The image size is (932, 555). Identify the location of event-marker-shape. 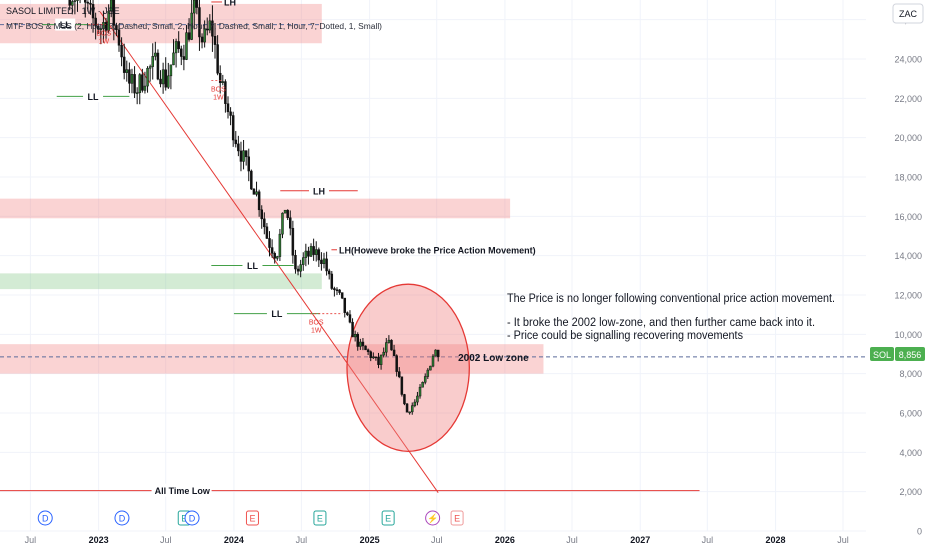
(252, 518).